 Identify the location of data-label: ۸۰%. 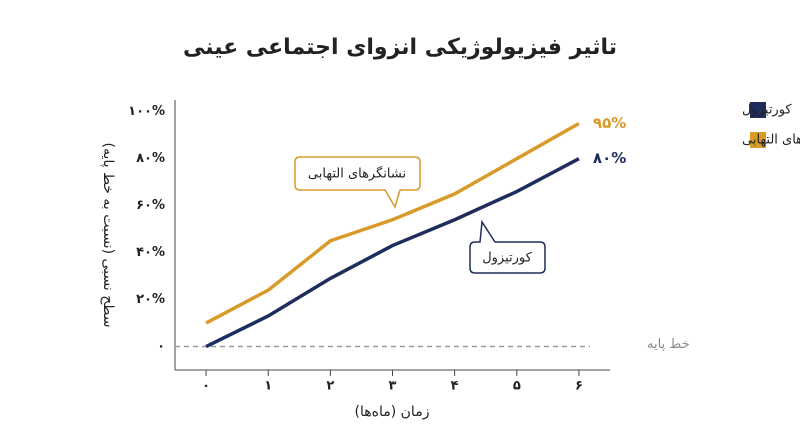
(609, 158).